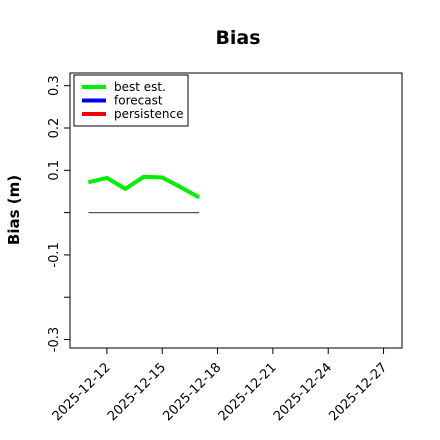  What do you see at coordinates (358, 392) in the screenshot?
I see `x-tick-label: 2025-12-27` at bounding box center [358, 392].